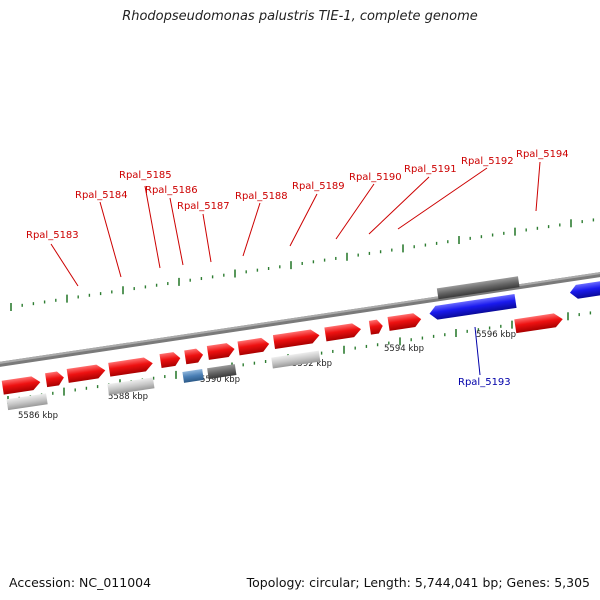 The image size is (600, 600). Describe the element at coordinates (101, 195) in the screenshot. I see `gene-label: Rpal_5184` at that location.